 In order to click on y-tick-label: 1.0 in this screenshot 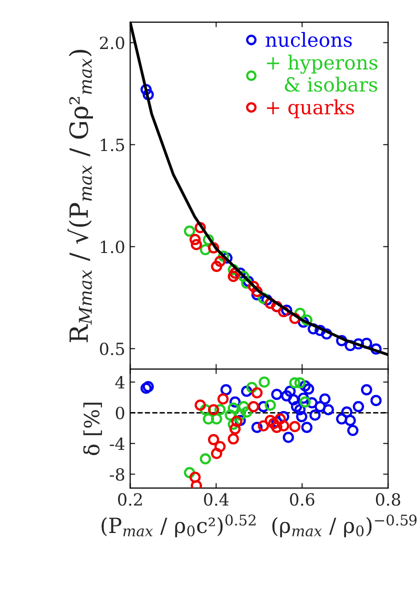, I will do `click(112, 247)`.